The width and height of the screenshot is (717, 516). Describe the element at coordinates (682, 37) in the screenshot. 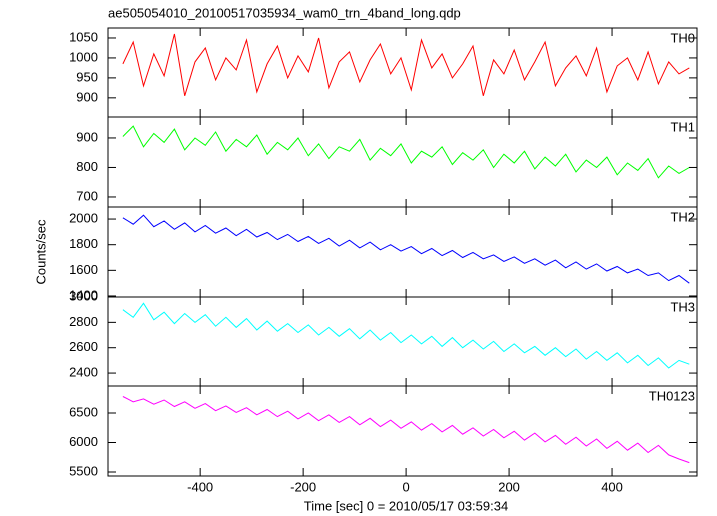

I see `panel-label: TH0` at that location.